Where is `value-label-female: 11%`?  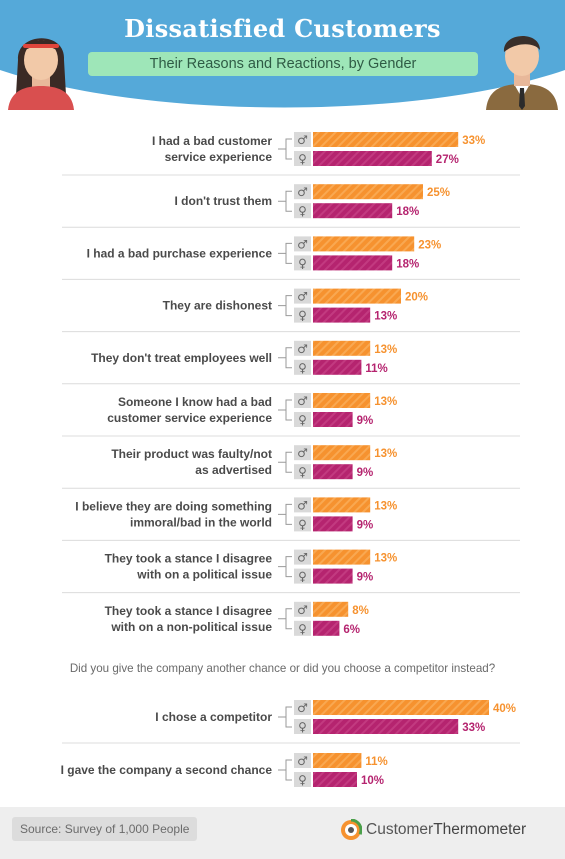
value-label-female: 11% is located at coordinates (376, 369).